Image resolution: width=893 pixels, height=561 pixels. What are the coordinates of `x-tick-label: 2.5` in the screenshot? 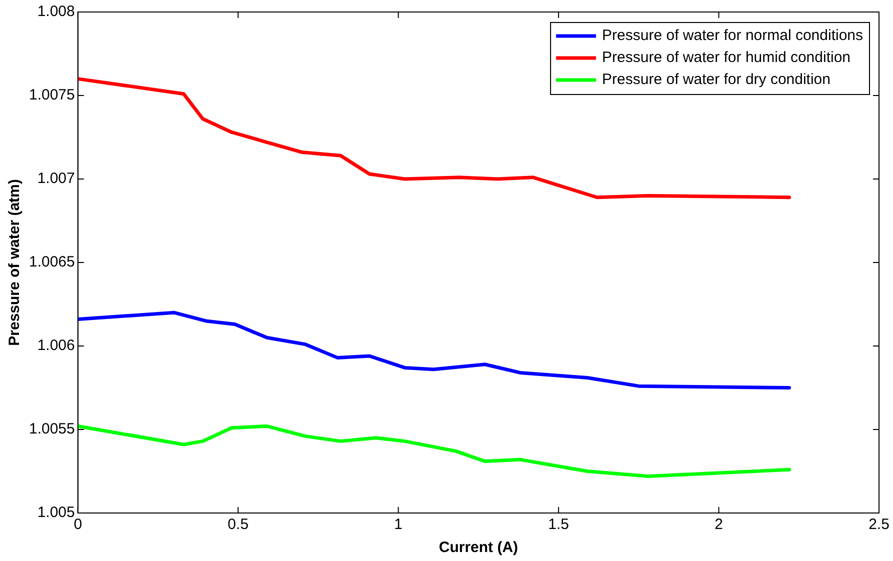 It's located at (879, 525).